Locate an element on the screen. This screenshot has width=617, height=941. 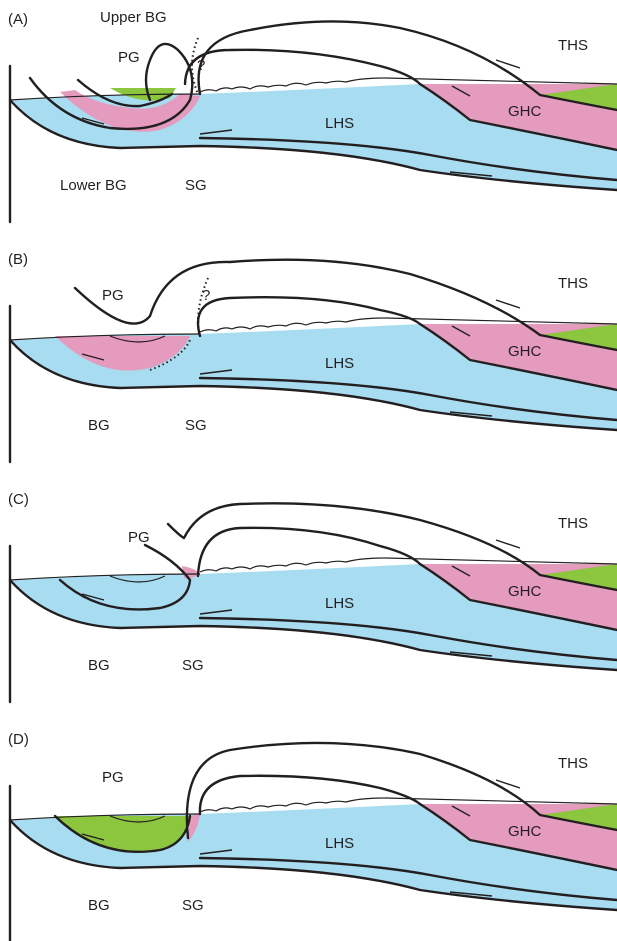
sg-fold-line is located at coordinates (111, 86).